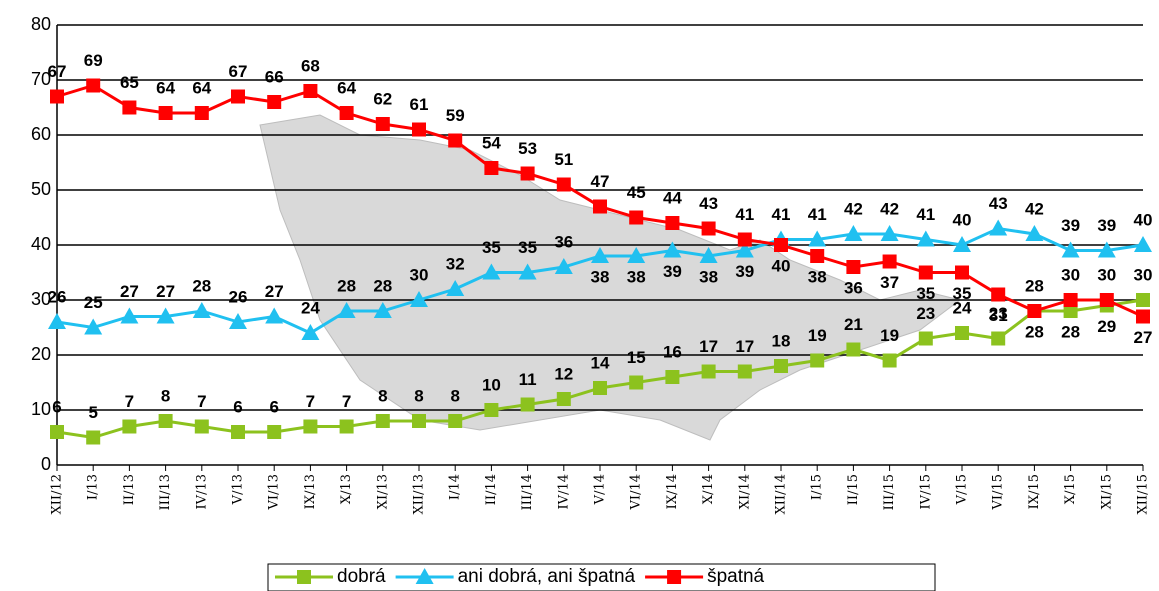 Image resolution: width=1159 pixels, height=591 pixels. What do you see at coordinates (781, 340) in the screenshot?
I see `data-label: 18` at bounding box center [781, 340].